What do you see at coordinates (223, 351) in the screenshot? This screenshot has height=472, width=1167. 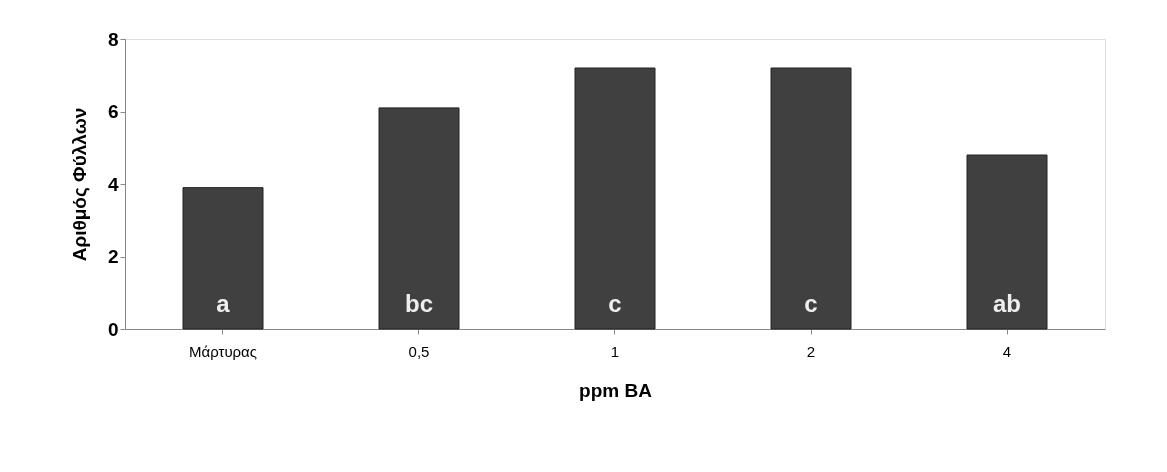 I see `x-tick-label: Μάρτυρας` at bounding box center [223, 351].